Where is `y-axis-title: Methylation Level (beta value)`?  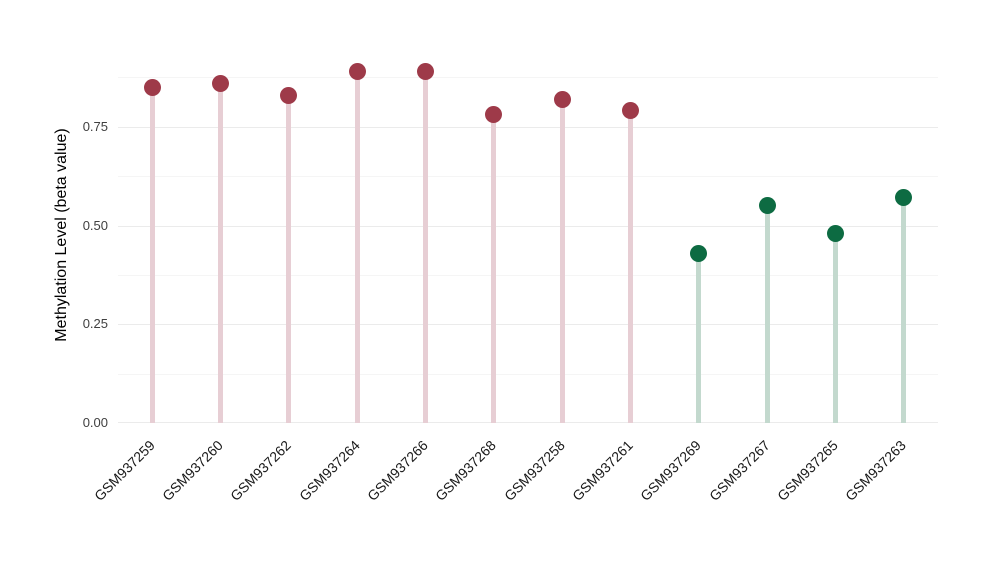
y-axis-title: Methylation Level (beta value) is located at coordinates (61, 235).